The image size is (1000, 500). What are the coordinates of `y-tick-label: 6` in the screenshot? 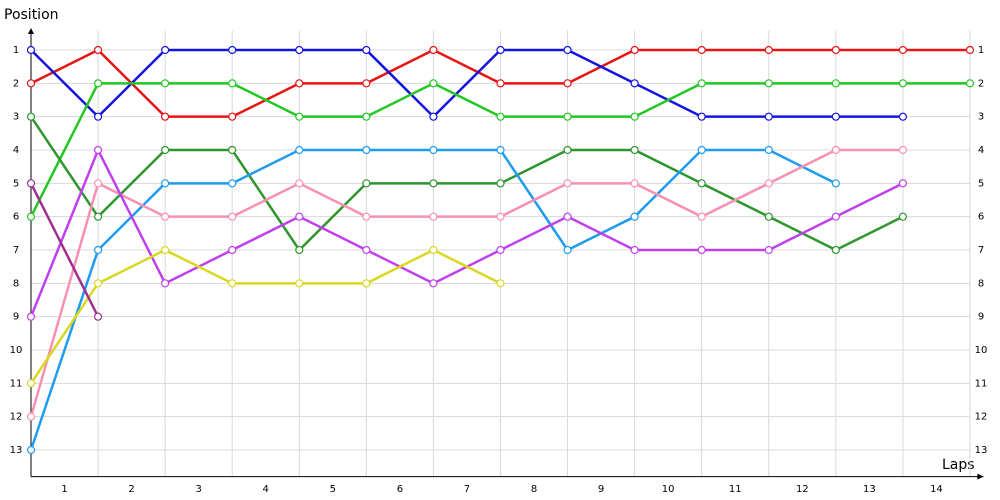 It's located at (16, 217).